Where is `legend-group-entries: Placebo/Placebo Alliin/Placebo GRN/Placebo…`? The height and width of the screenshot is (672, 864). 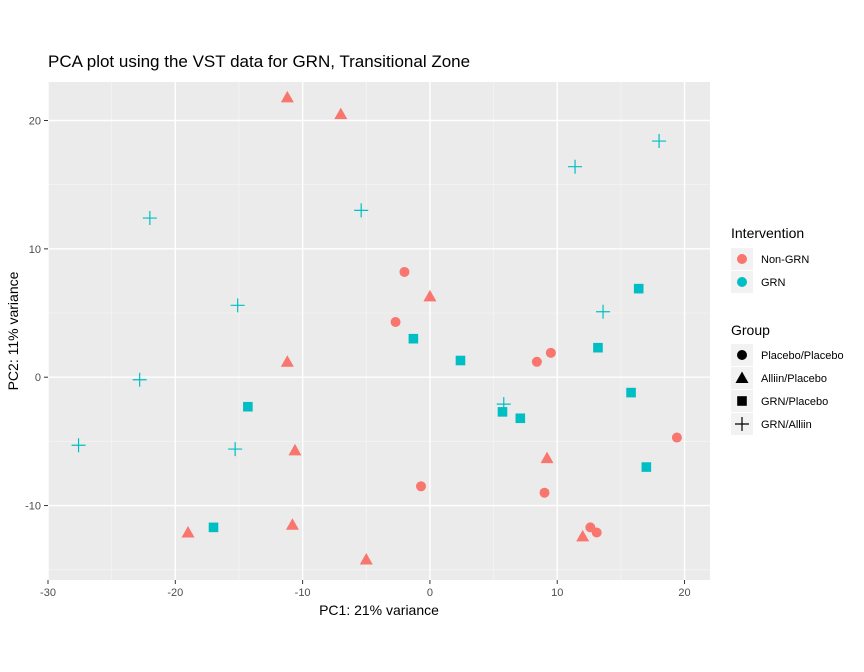 legend-group-entries: Placebo/Placebo Alliin/Placebo GRN/Placebo… is located at coordinates (787, 389).